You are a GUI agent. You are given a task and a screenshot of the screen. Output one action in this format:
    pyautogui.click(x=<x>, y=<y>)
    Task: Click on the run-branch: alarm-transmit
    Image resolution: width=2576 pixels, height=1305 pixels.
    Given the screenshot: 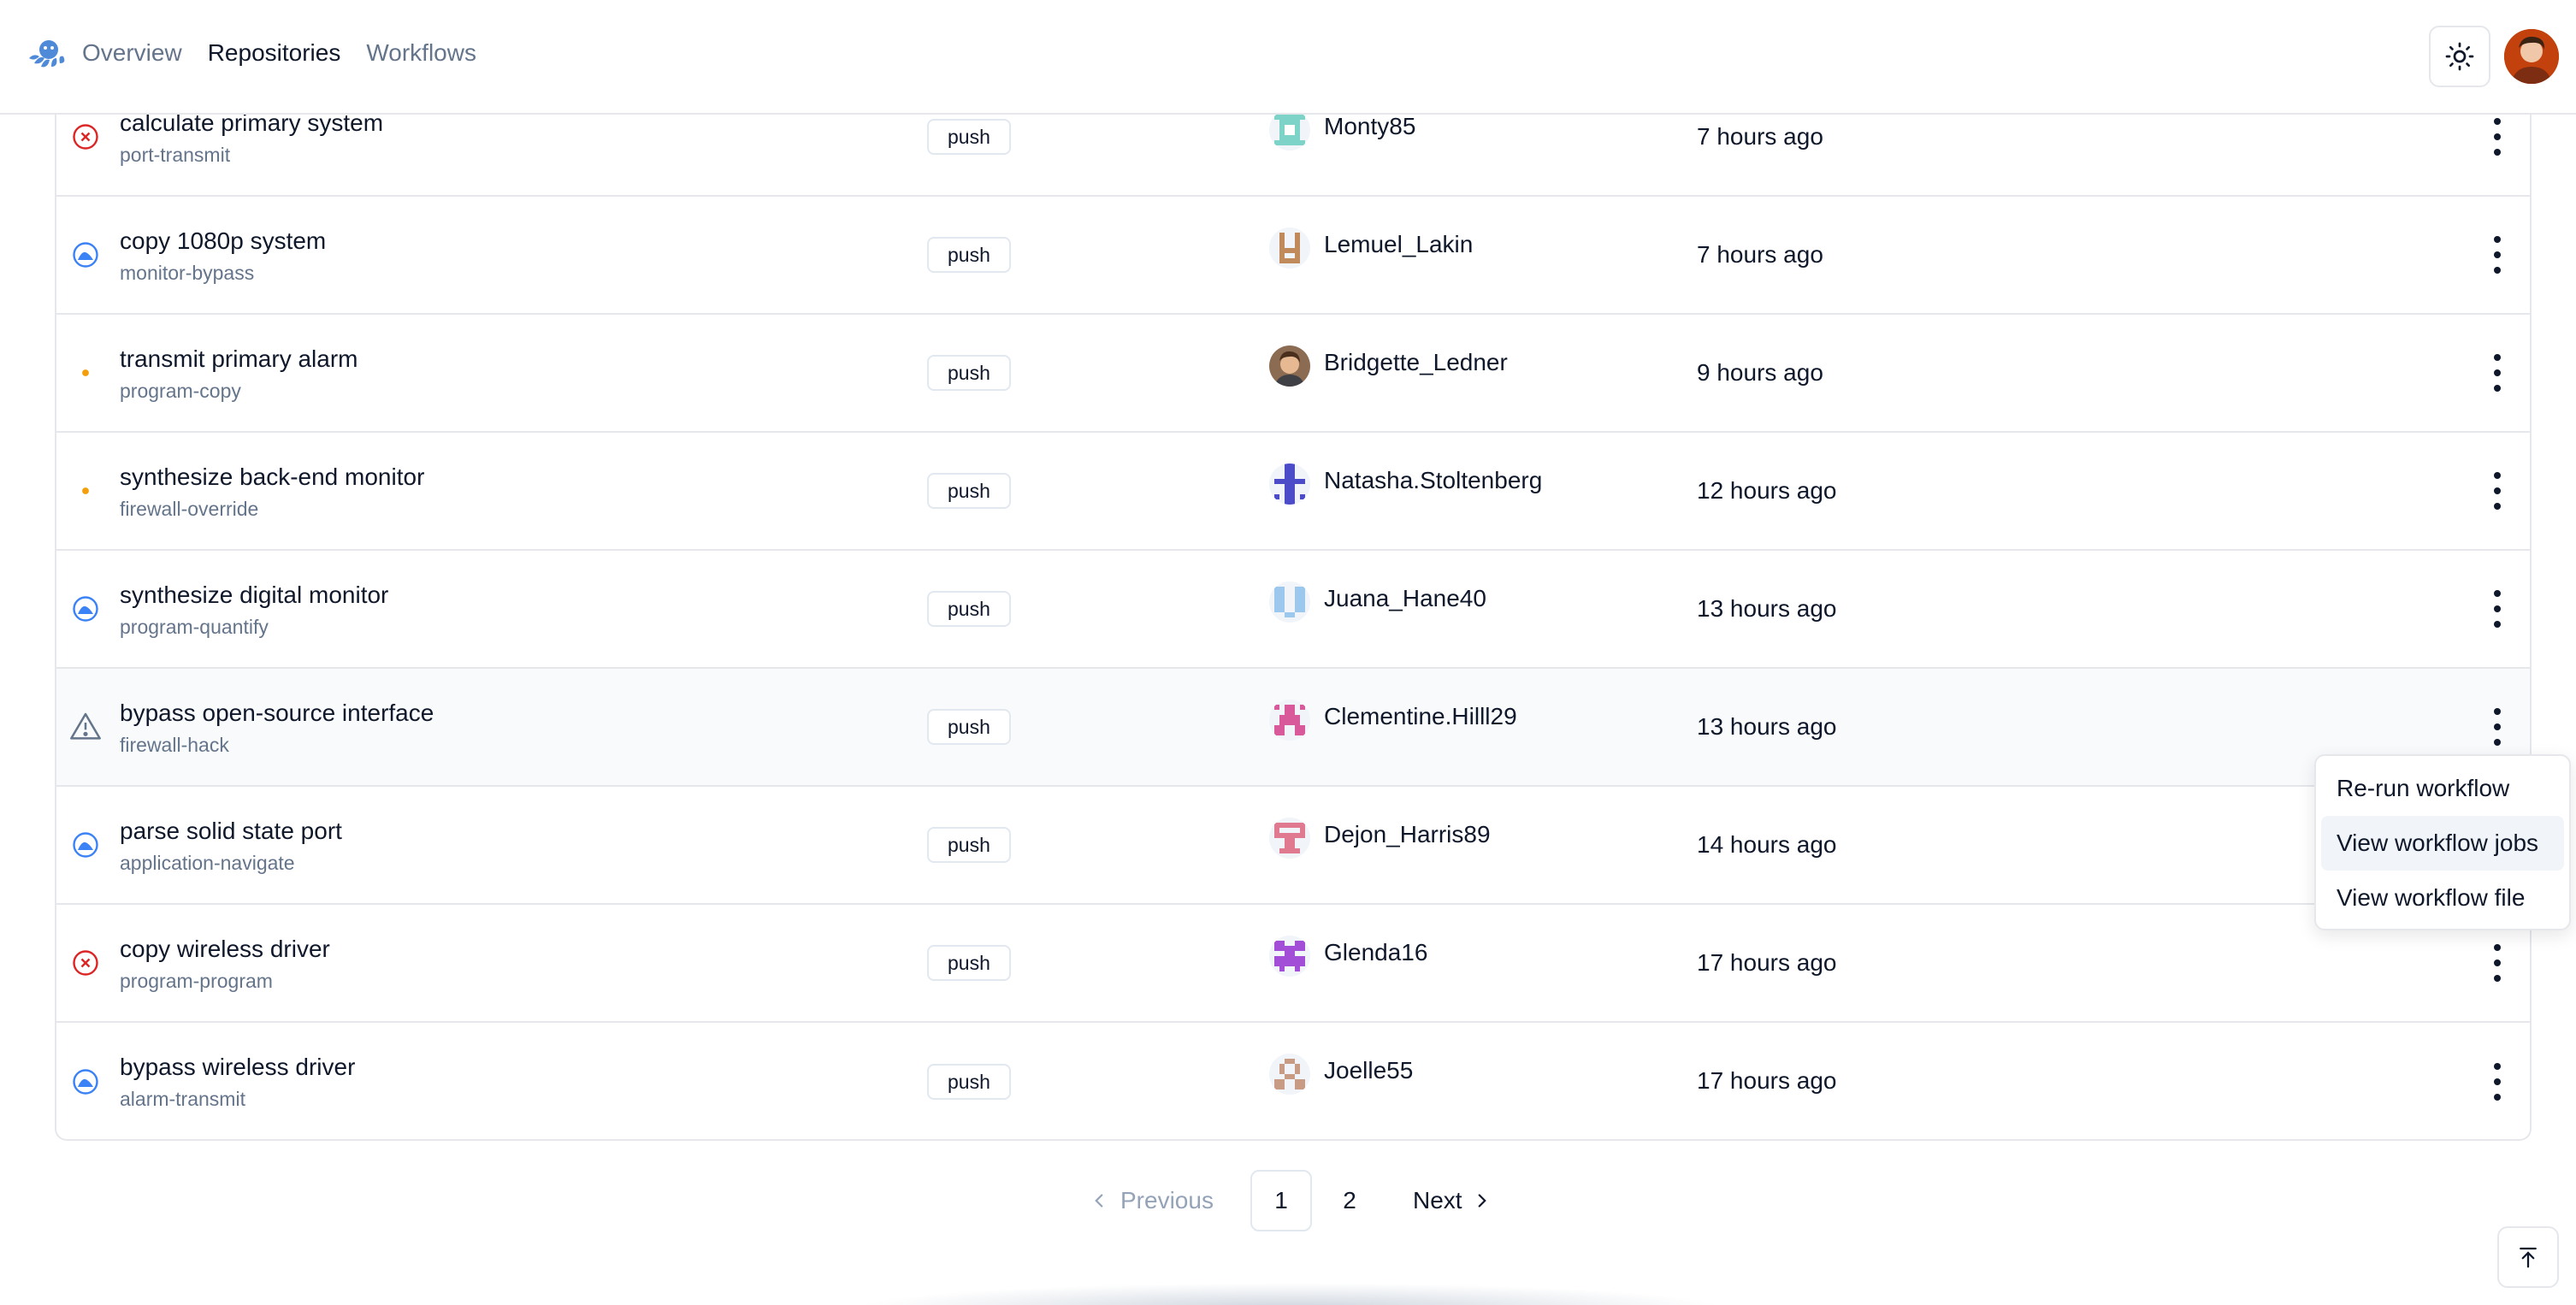 What is the action you would take?
    pyautogui.click(x=182, y=1099)
    